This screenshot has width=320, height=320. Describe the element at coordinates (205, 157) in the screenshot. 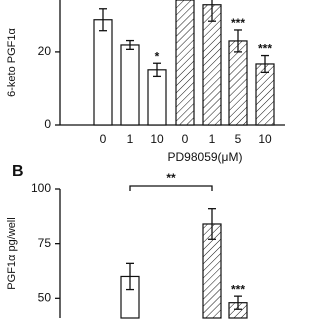

I see `x-axis-label: PD98059(μM)` at that location.